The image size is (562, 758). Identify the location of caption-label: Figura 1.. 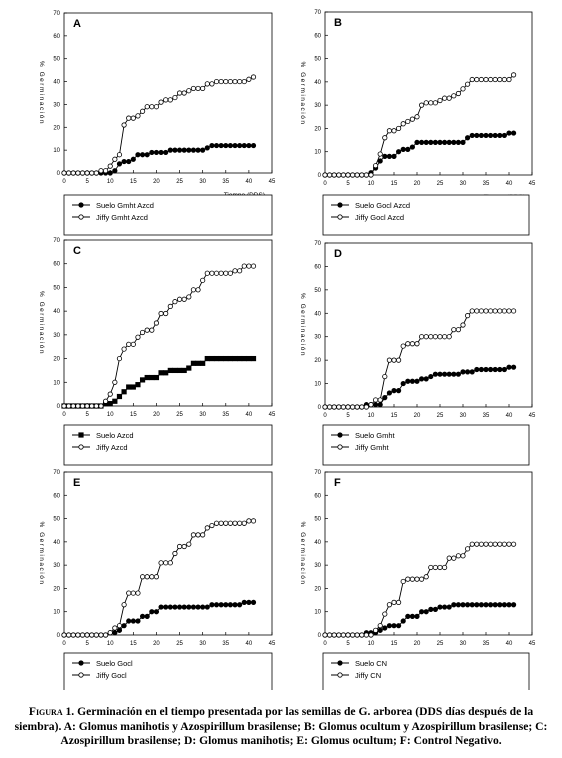
(51, 711).